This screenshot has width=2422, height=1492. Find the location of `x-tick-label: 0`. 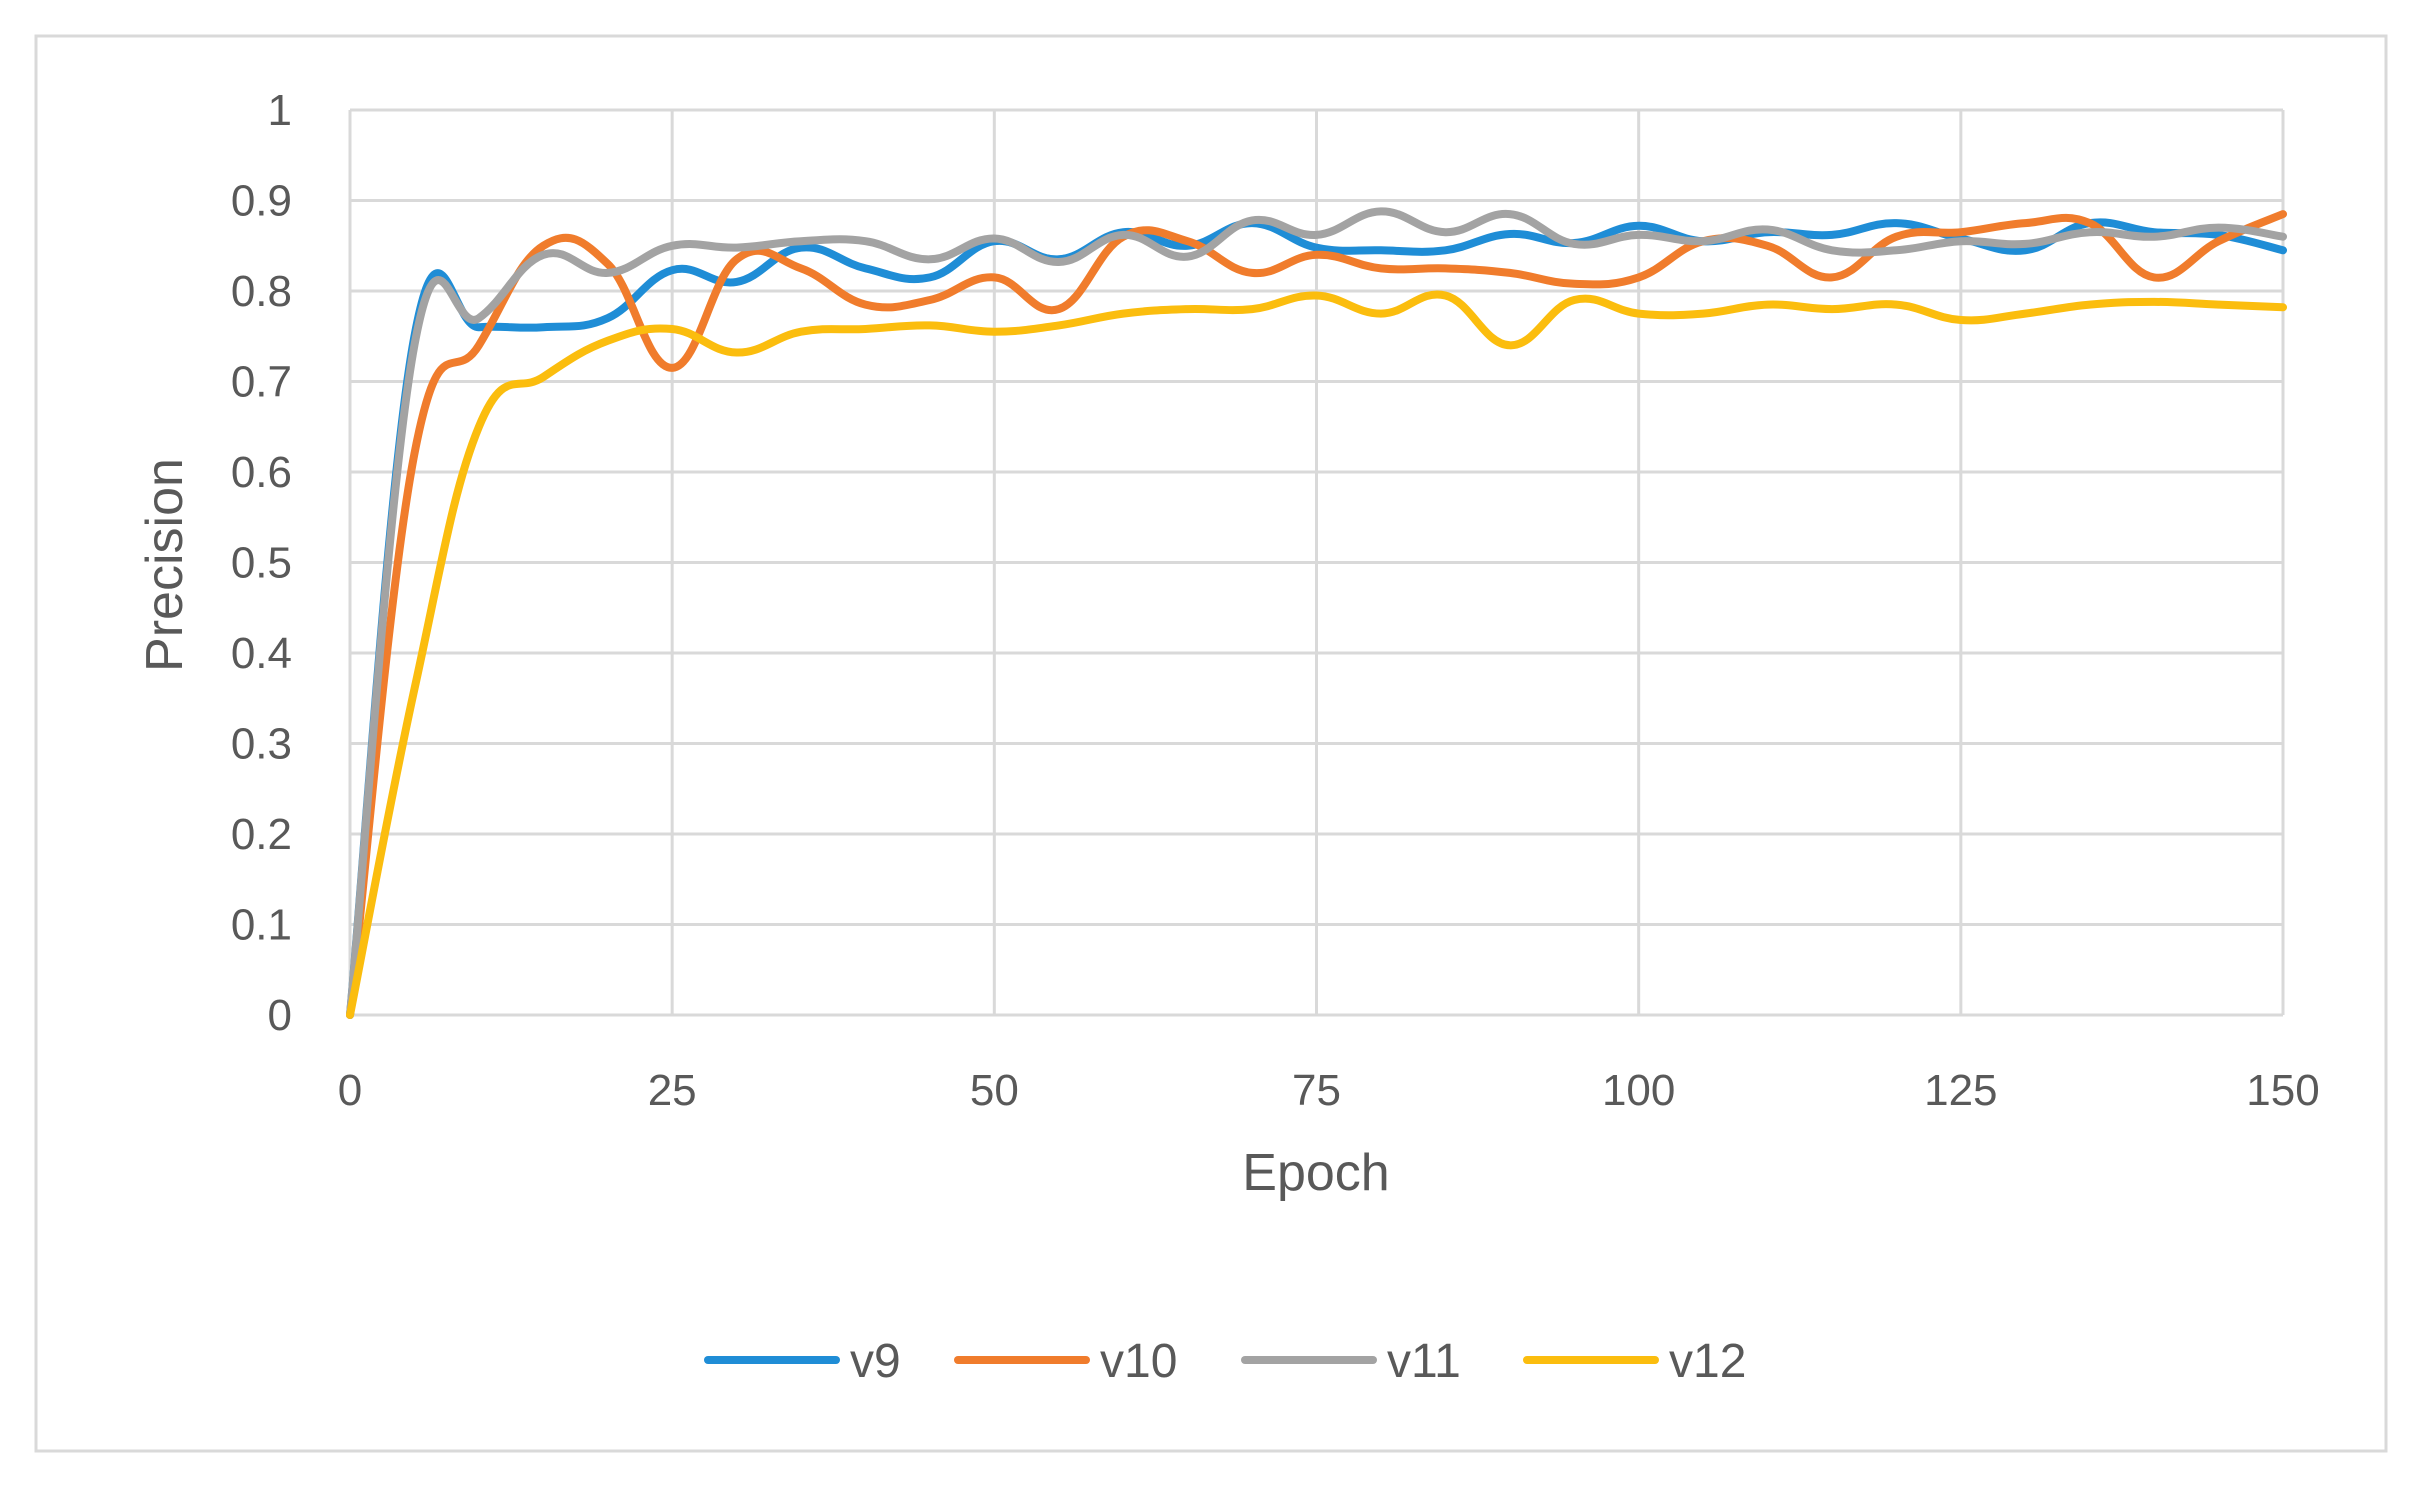

x-tick-label: 0 is located at coordinates (350, 1090).